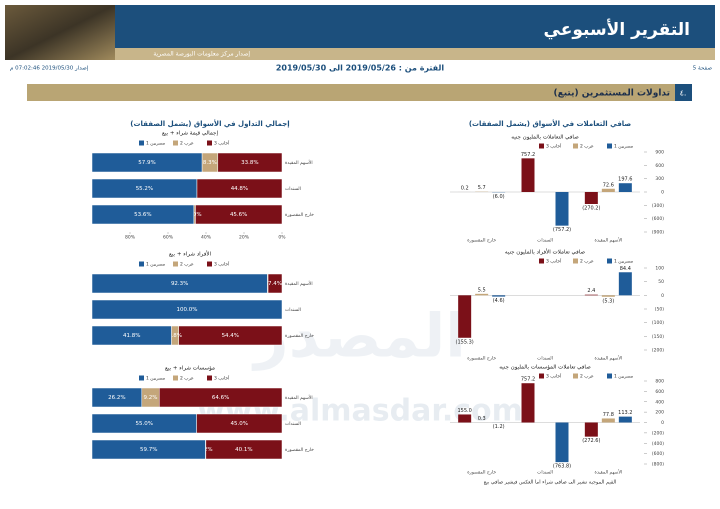 The width and height of the screenshot is (720, 509). I want to click on page-number: صفحة 5, so click(703, 69).